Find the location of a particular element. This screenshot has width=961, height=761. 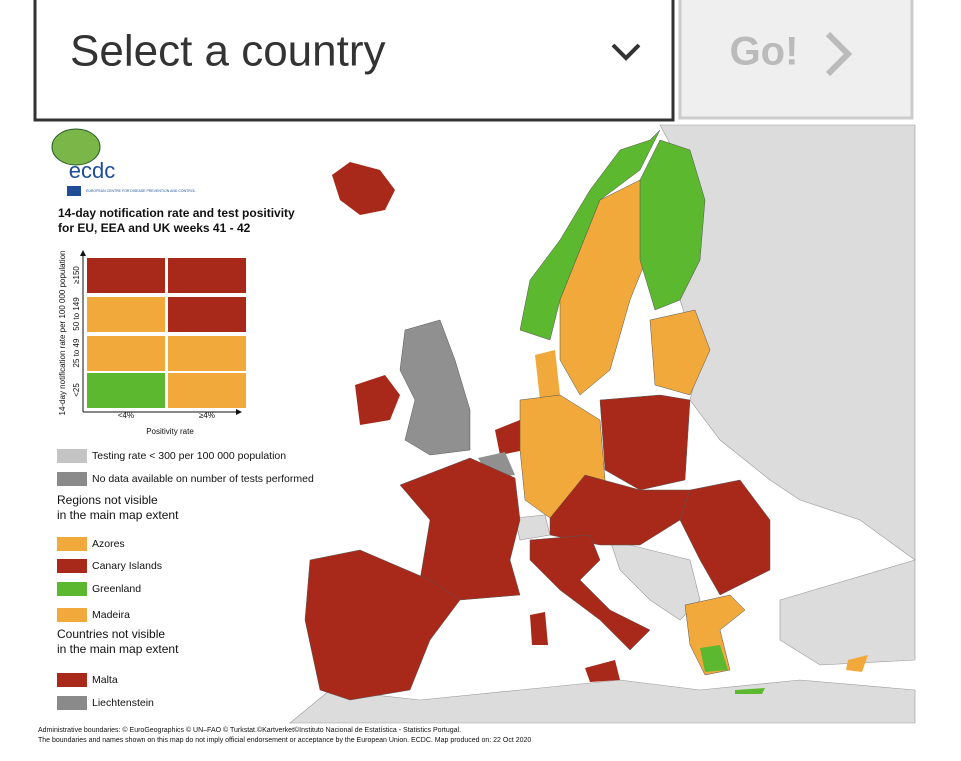

go-button: Go! is located at coordinates (796, 60).